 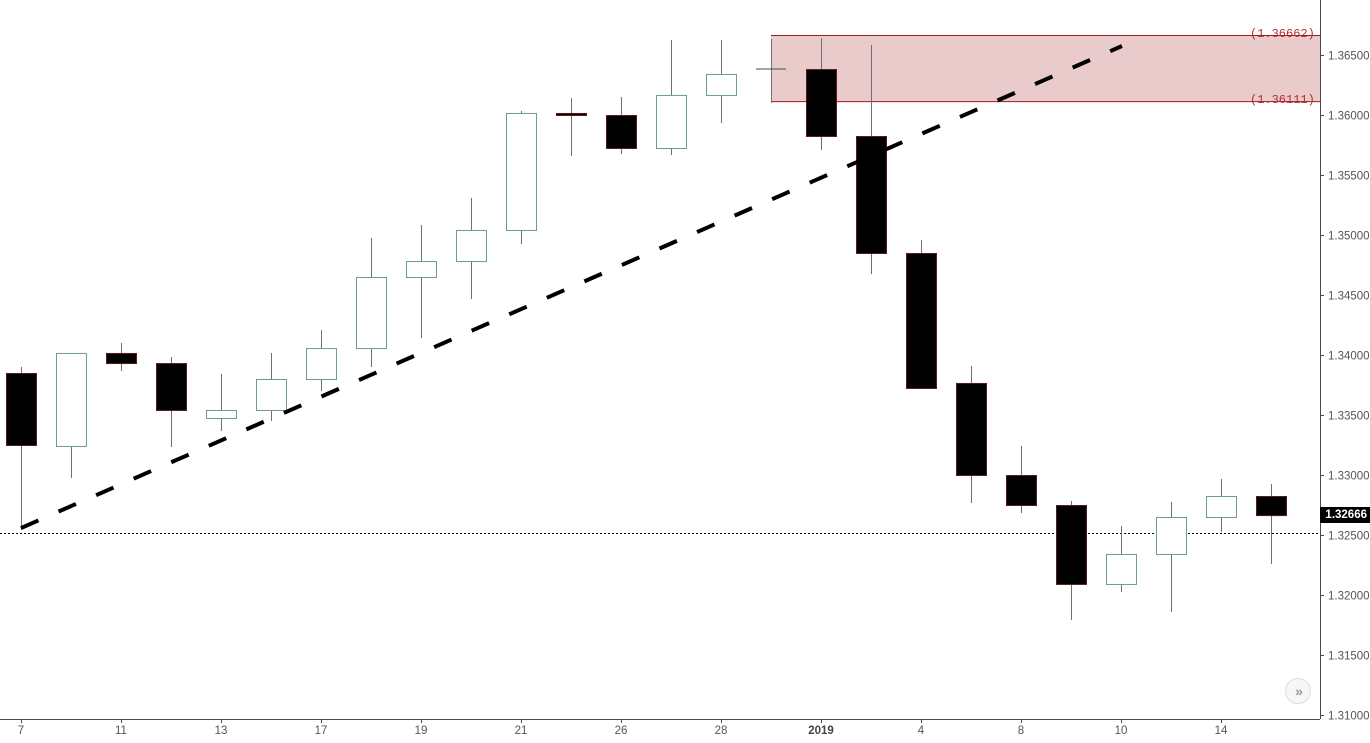 I want to click on time-tick-label: 10, so click(x=1121, y=731).